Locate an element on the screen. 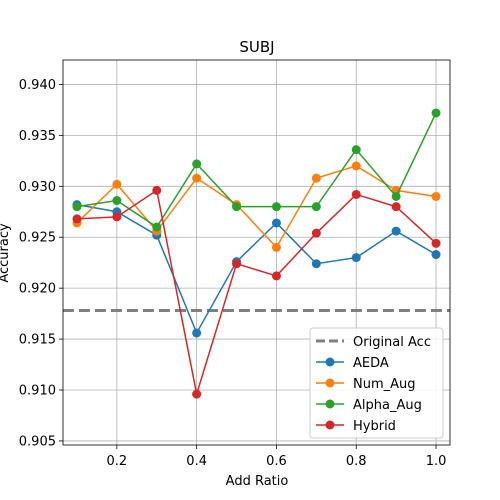  y-tick-label: 0.915 is located at coordinates (37, 340).